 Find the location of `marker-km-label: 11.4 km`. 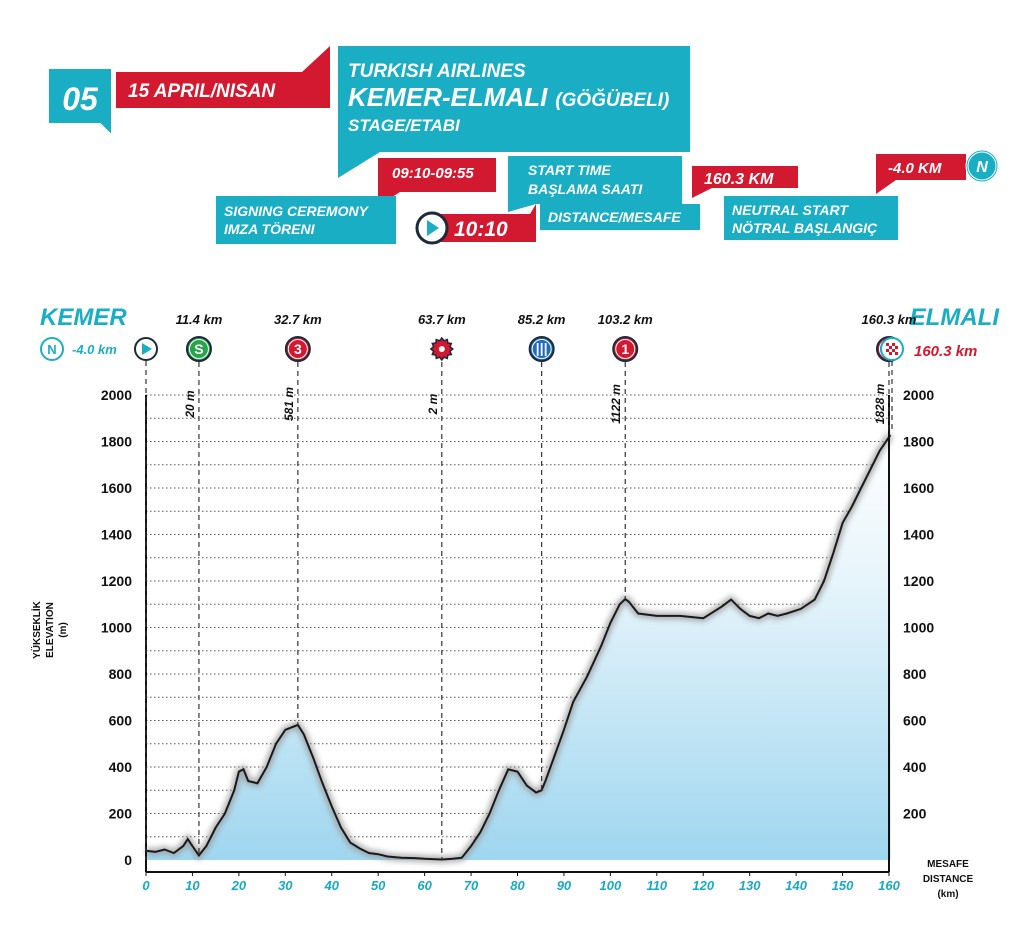

marker-km-label: 11.4 km is located at coordinates (199, 319).